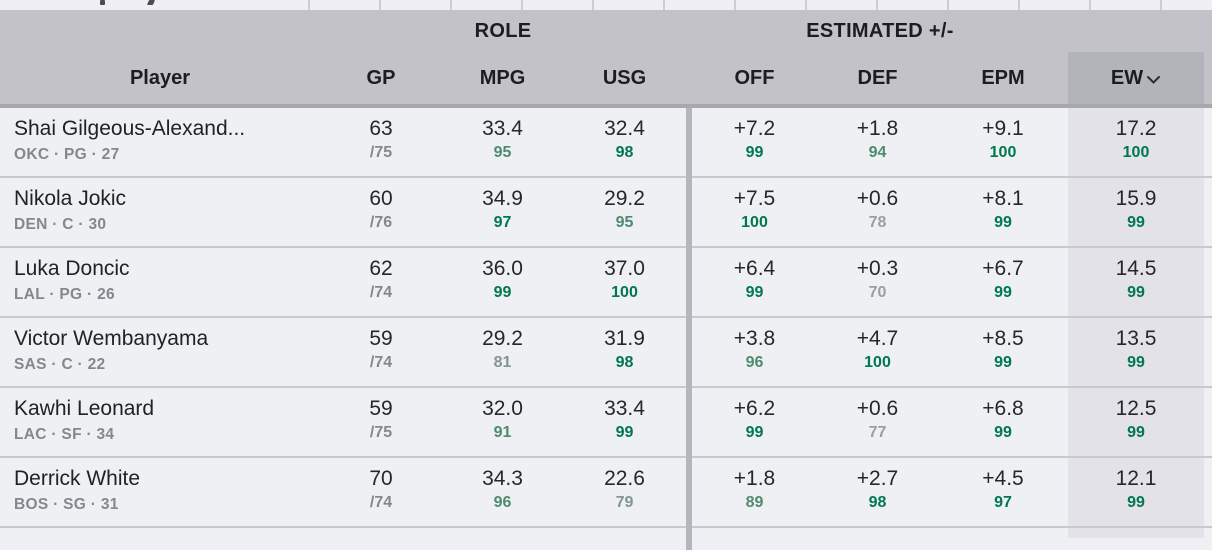 This screenshot has width=1212, height=550. What do you see at coordinates (64, 434) in the screenshot?
I see `player-meta: LAC · SF · 34` at bounding box center [64, 434].